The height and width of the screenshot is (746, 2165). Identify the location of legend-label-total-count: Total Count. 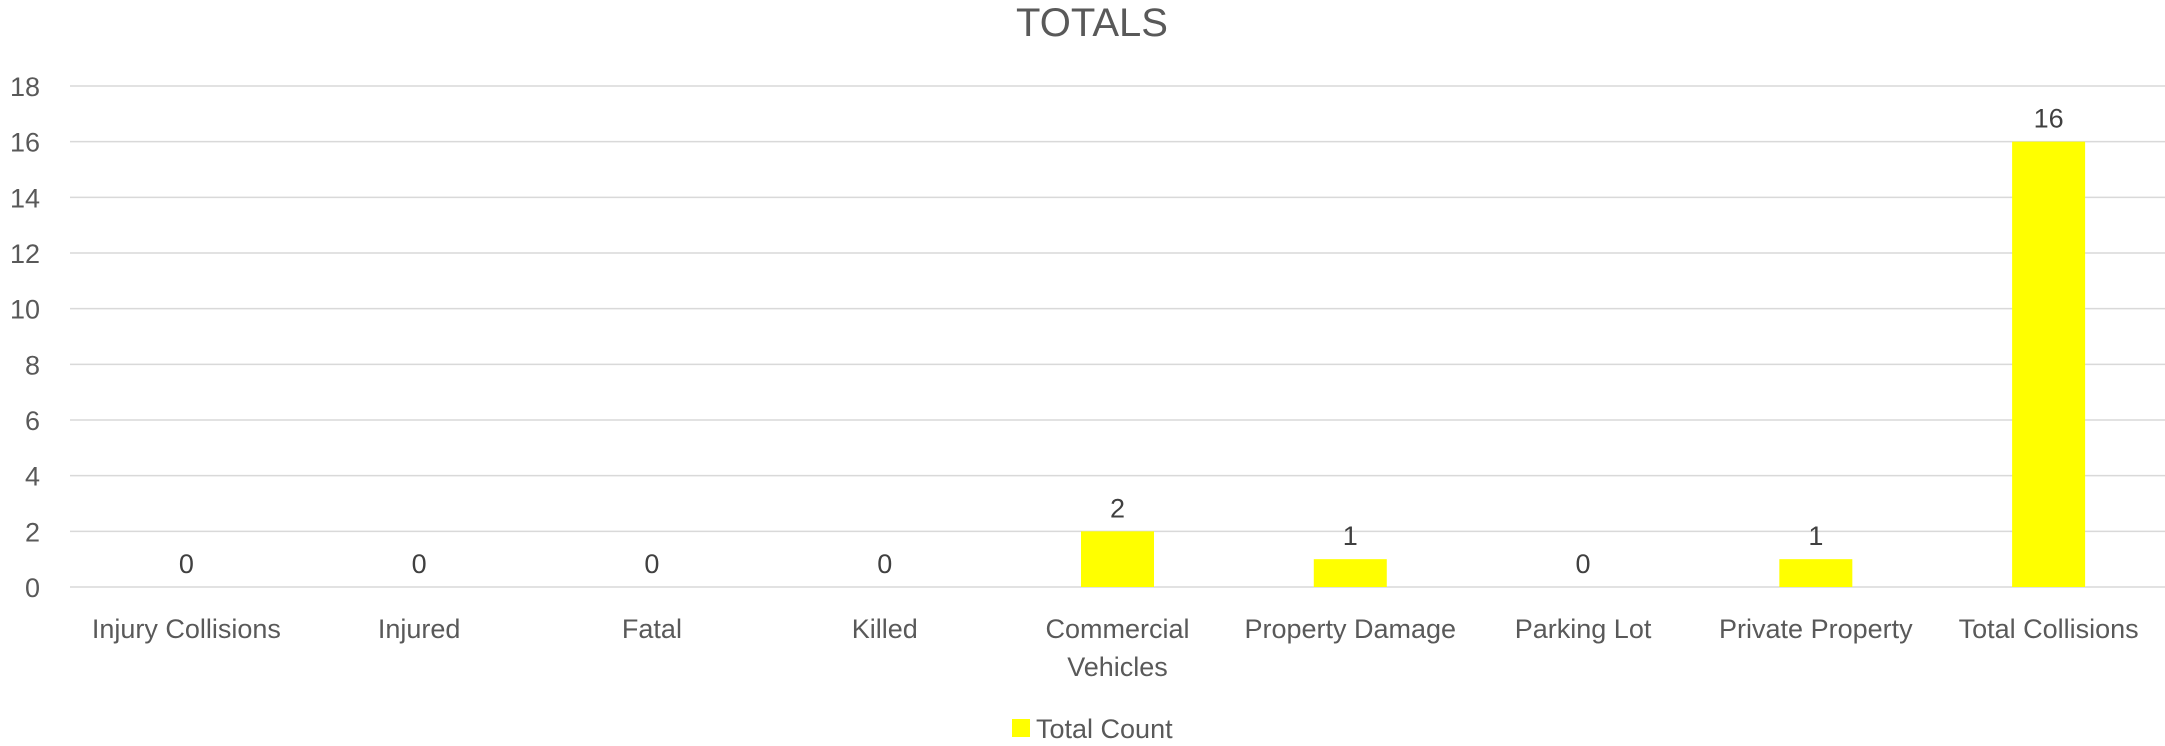
(1104, 729).